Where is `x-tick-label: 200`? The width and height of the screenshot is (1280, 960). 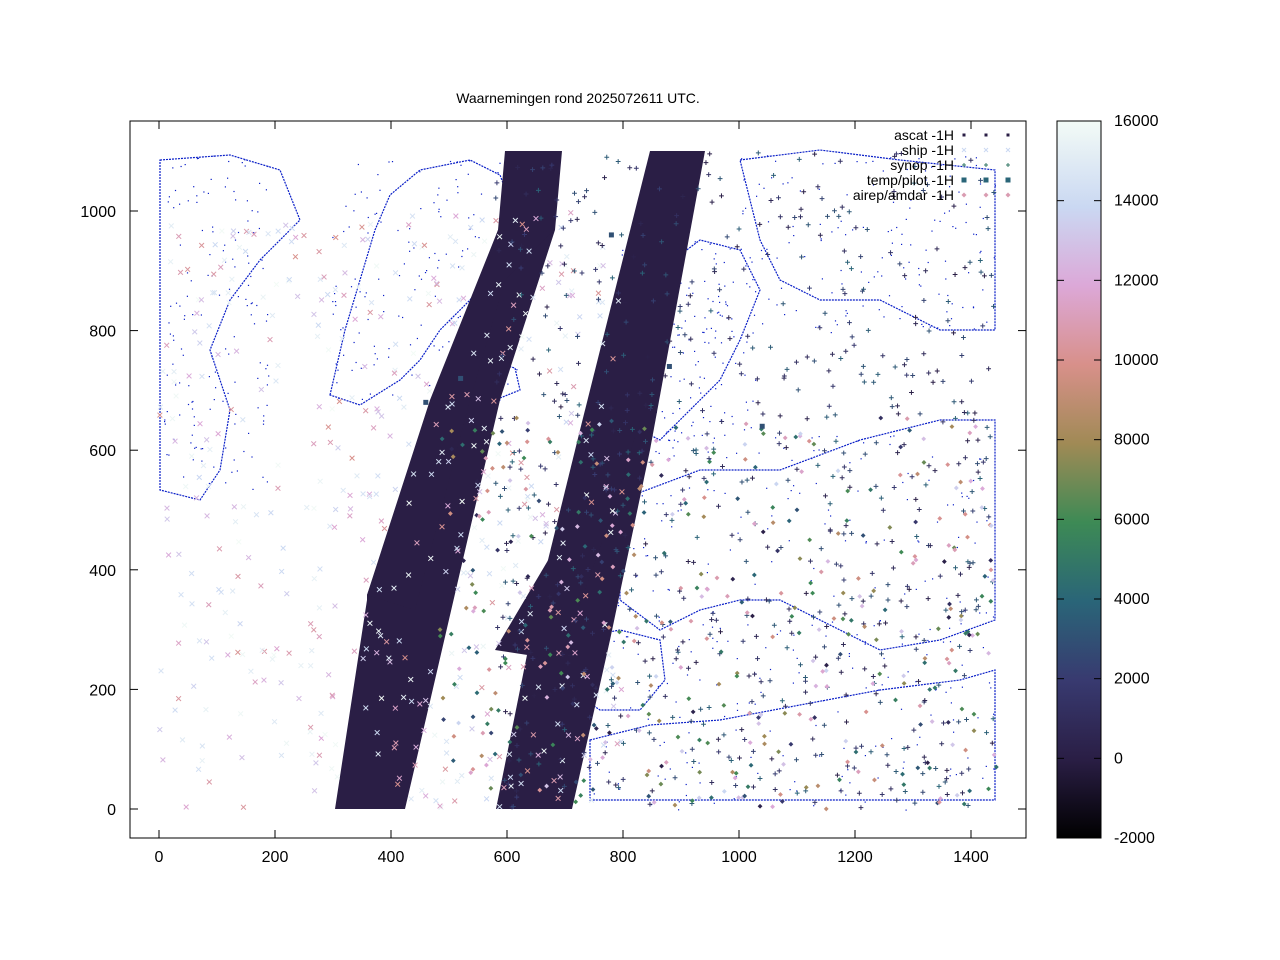
x-tick-label: 200 is located at coordinates (275, 857).